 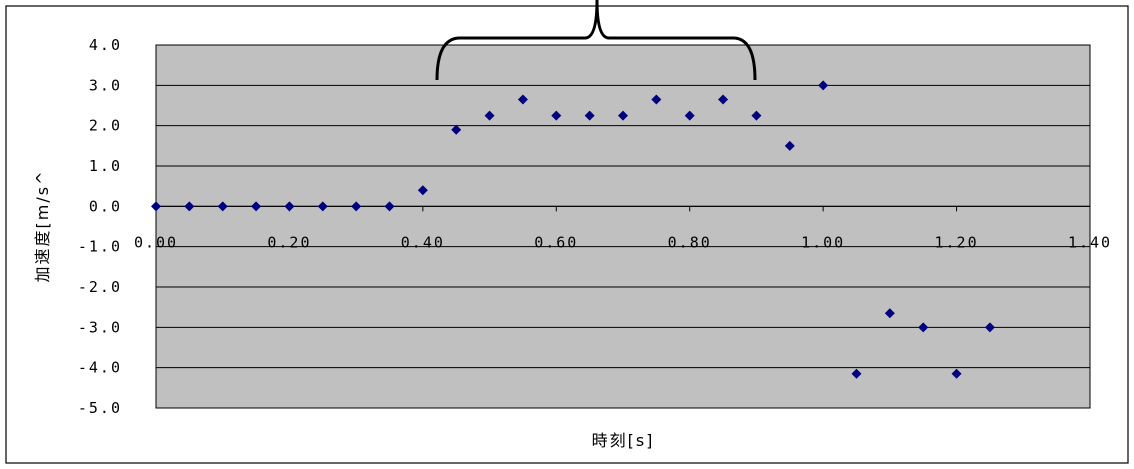 I want to click on x-tick-label: 0.40, so click(x=423, y=242).